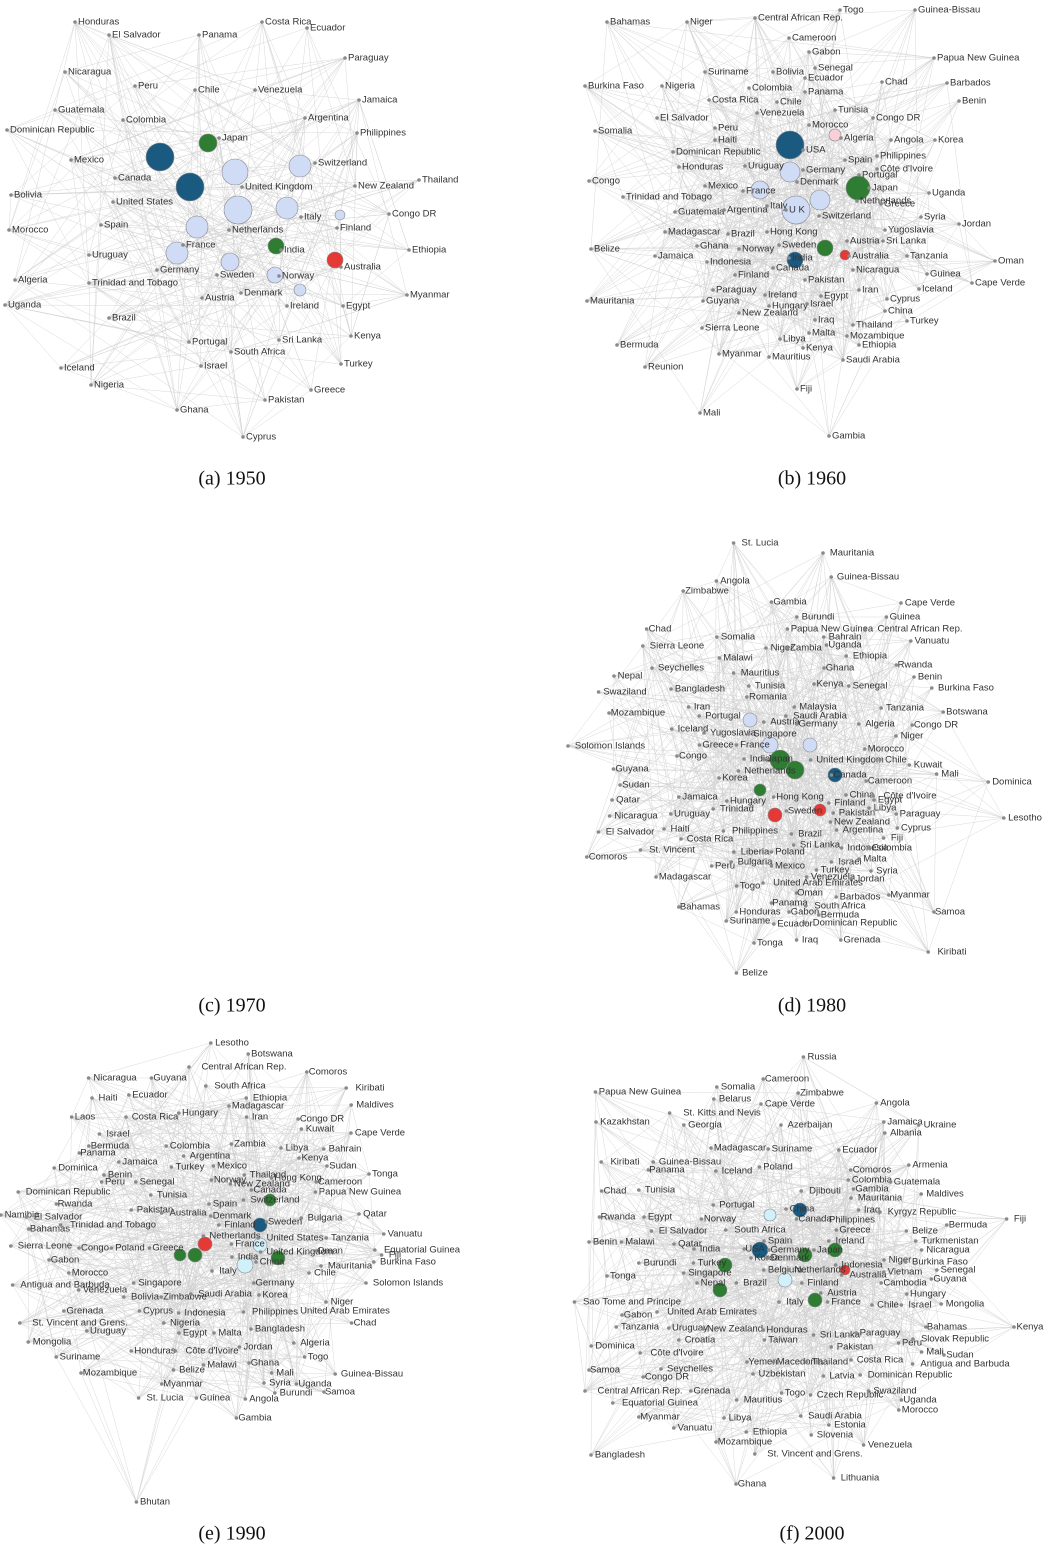  Describe the element at coordinates (840, 1335) in the screenshot. I see `node-label: Sri Lanka` at that location.